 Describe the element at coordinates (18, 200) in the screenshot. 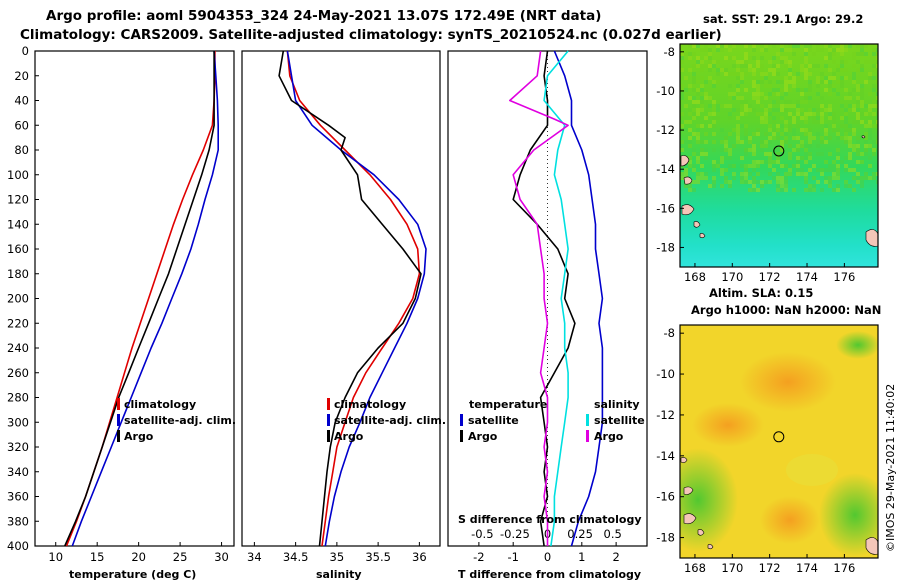

I see `depth-tick-label: 120` at that location.